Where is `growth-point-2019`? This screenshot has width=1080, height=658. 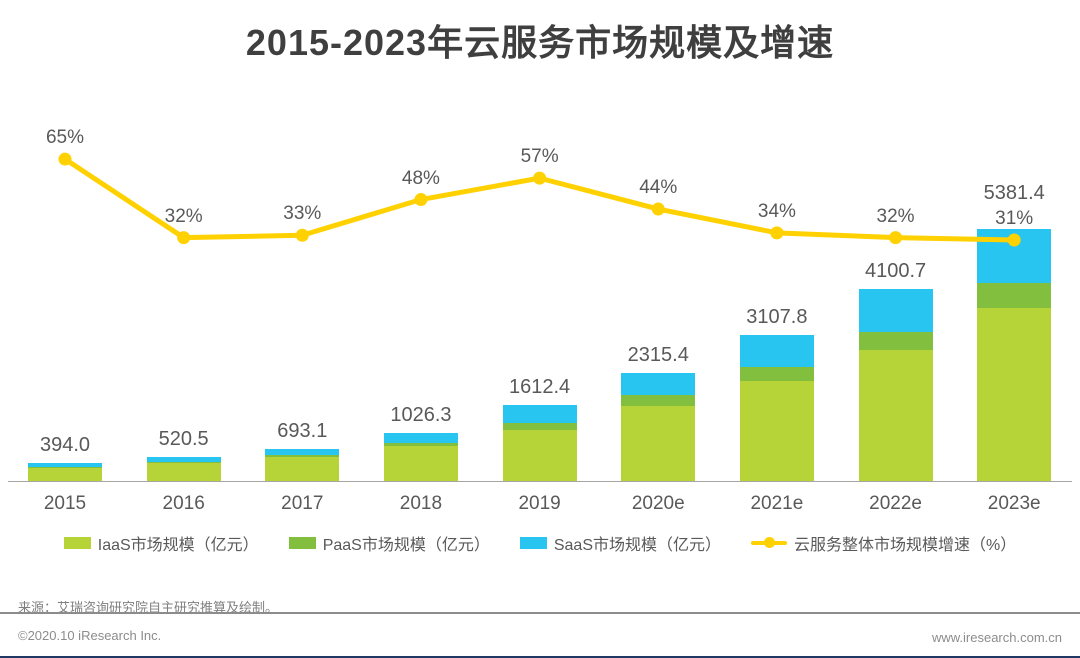 growth-point-2019 is located at coordinates (540, 178).